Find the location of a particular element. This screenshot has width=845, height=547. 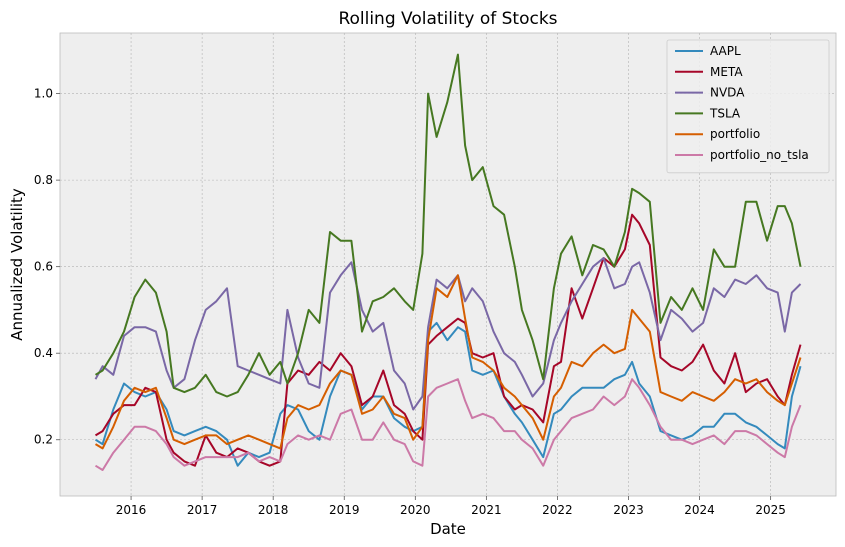

x-tick-label: 2023 is located at coordinates (628, 510).